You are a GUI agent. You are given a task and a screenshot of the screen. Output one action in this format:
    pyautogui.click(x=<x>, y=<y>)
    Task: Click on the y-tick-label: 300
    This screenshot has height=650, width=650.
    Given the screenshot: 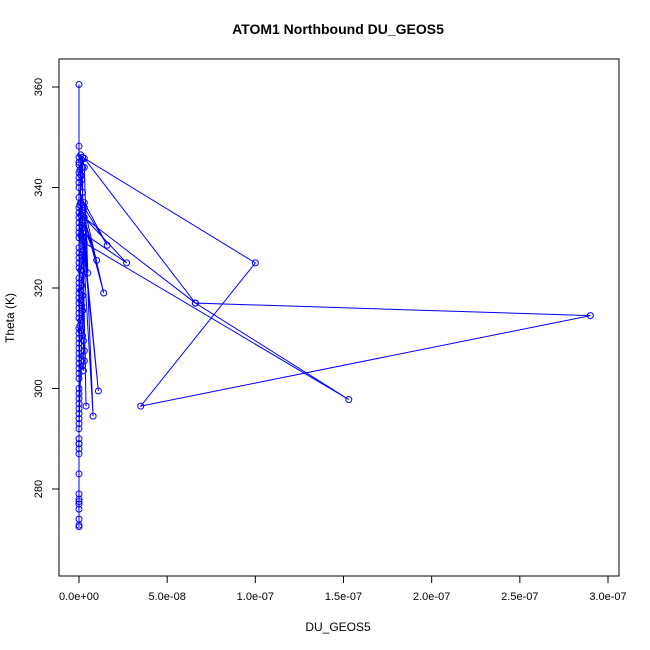 What is the action you would take?
    pyautogui.click(x=39, y=388)
    